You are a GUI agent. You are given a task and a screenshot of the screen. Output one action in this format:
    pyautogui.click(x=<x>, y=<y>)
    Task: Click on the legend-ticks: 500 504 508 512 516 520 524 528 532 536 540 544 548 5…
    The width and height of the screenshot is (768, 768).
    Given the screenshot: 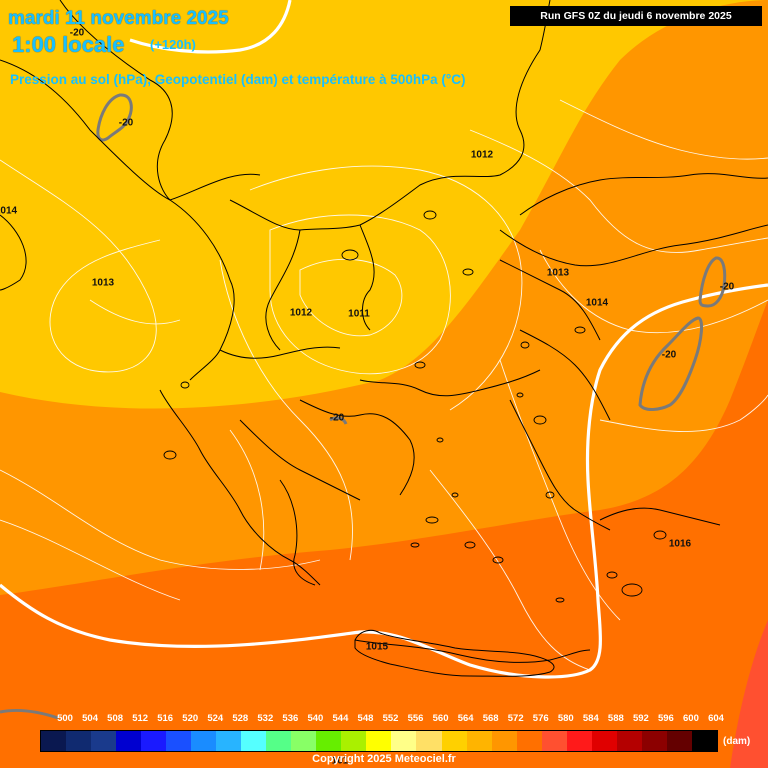 What is the action you would take?
    pyautogui.click(x=390, y=720)
    